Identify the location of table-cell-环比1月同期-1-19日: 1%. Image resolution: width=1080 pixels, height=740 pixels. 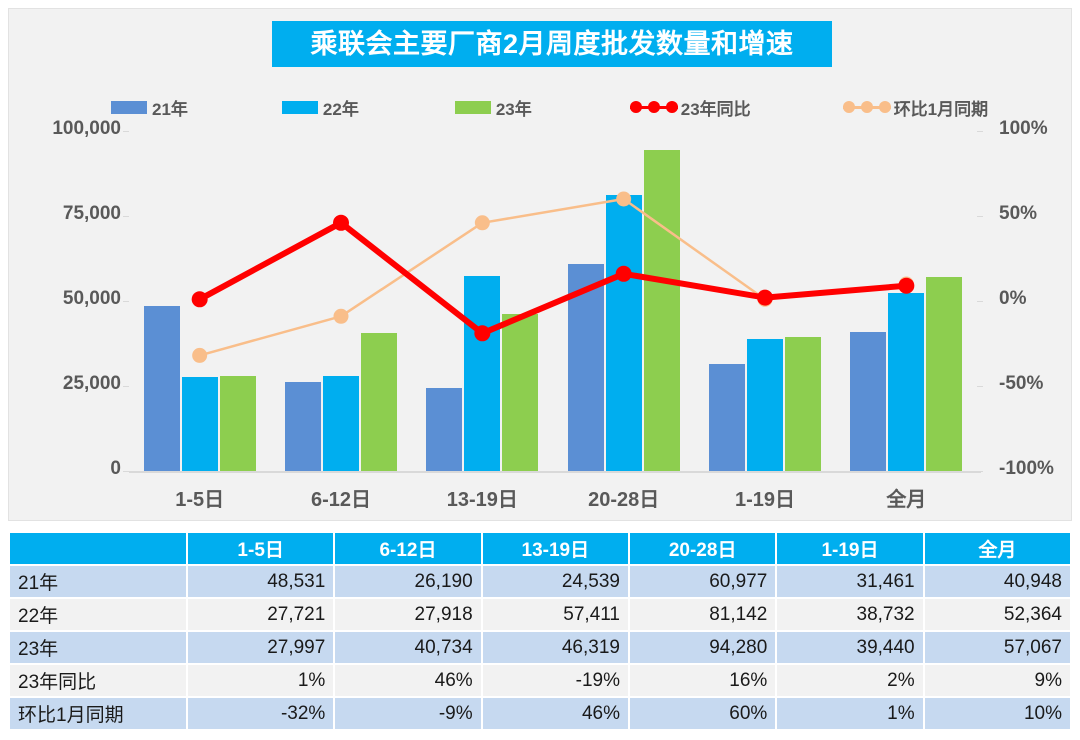
(850, 713).